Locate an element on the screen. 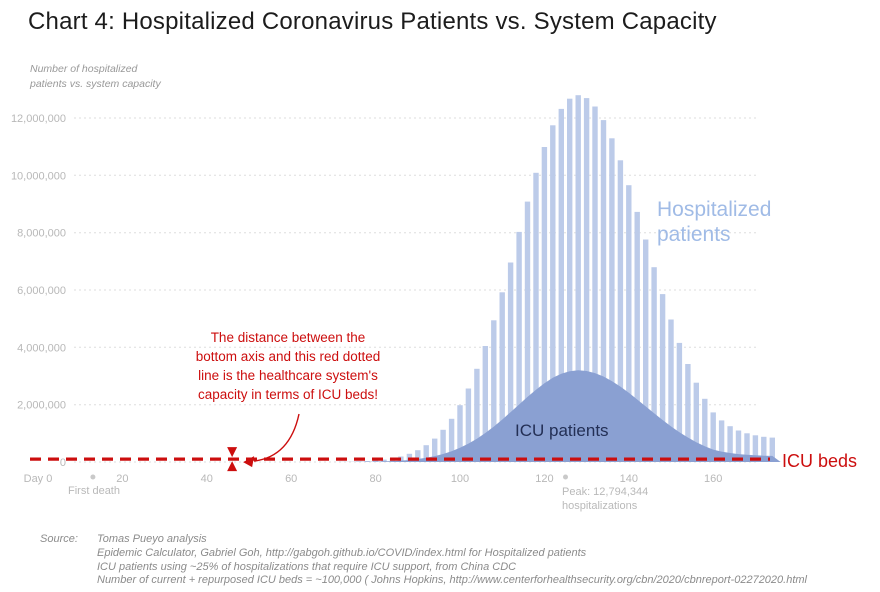 Image resolution: width=880 pixels, height=592 pixels. note-arrowhead is located at coordinates (249, 462).